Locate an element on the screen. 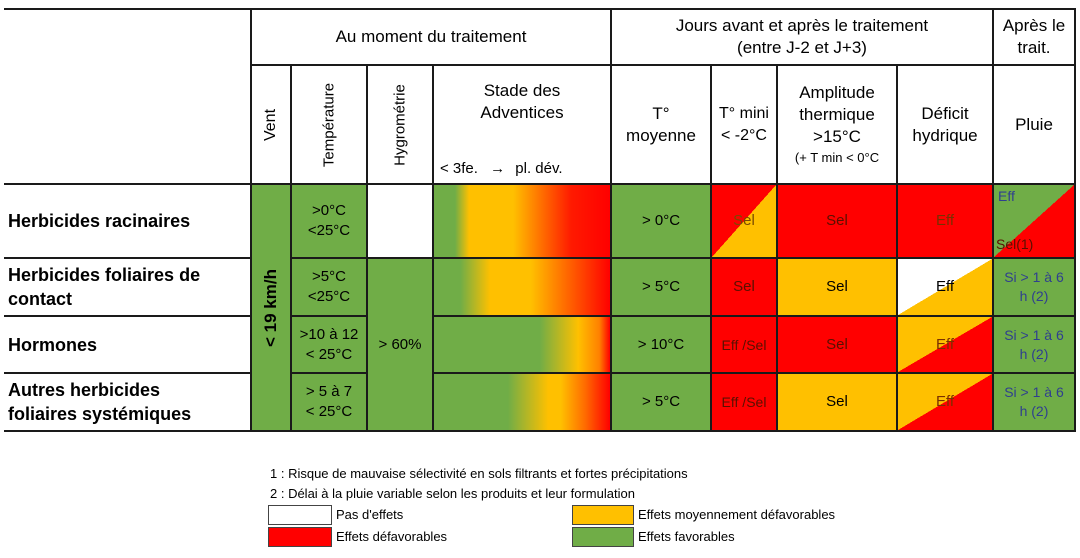  corner-cell is located at coordinates (128, 97).